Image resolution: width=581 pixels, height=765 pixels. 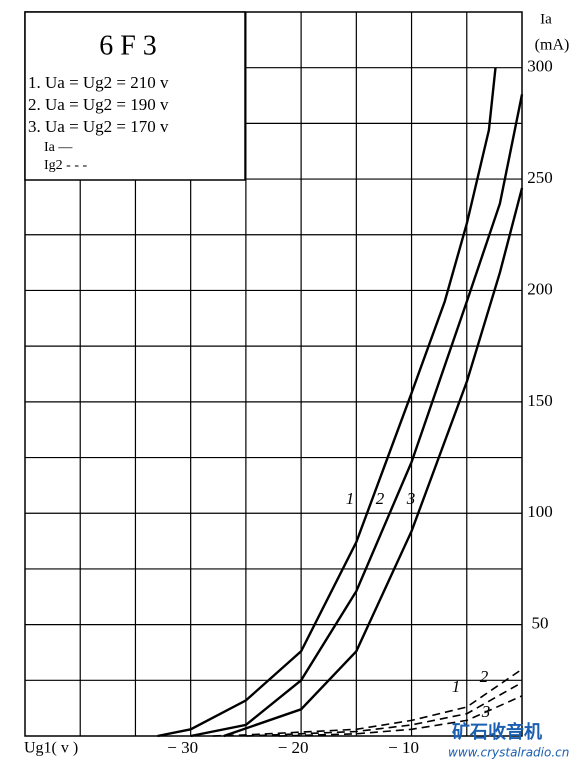 What do you see at coordinates (552, 45) in the screenshot?
I see `y-axis-unit: (mA)` at bounding box center [552, 45].